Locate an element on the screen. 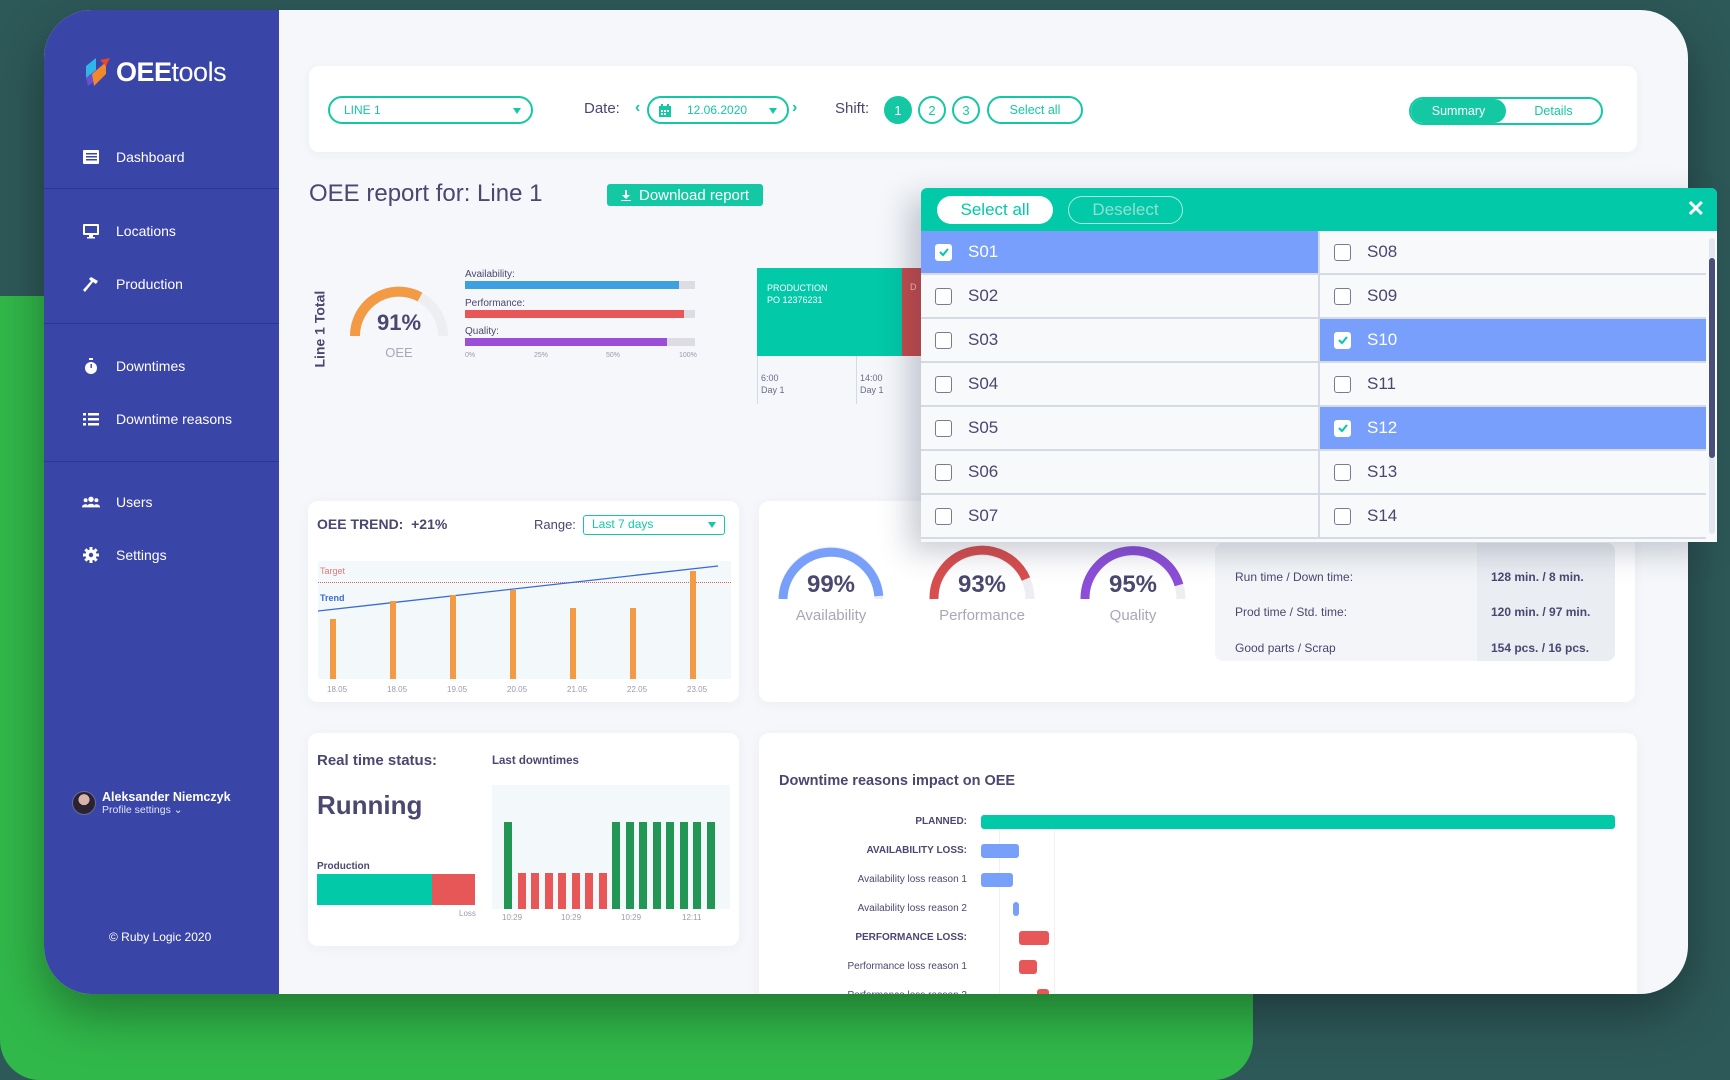 The width and height of the screenshot is (1730, 1080). reason-label: Performance loss reason 1 is located at coordinates (907, 966).